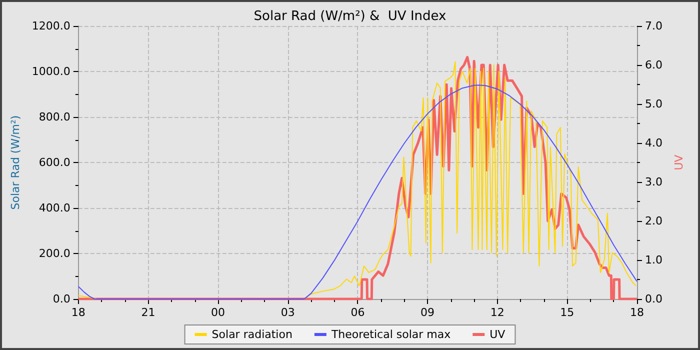  I want to click on y2-tick-label: 6.0, so click(653, 65).